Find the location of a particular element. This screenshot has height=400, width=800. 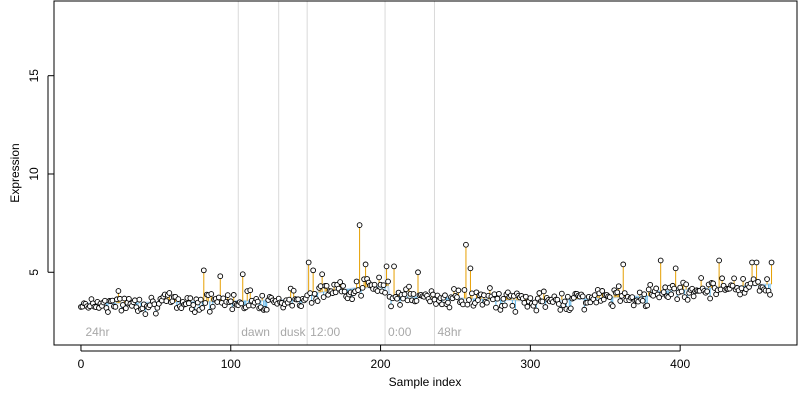

x-tick-label: 300 is located at coordinates (530, 364).